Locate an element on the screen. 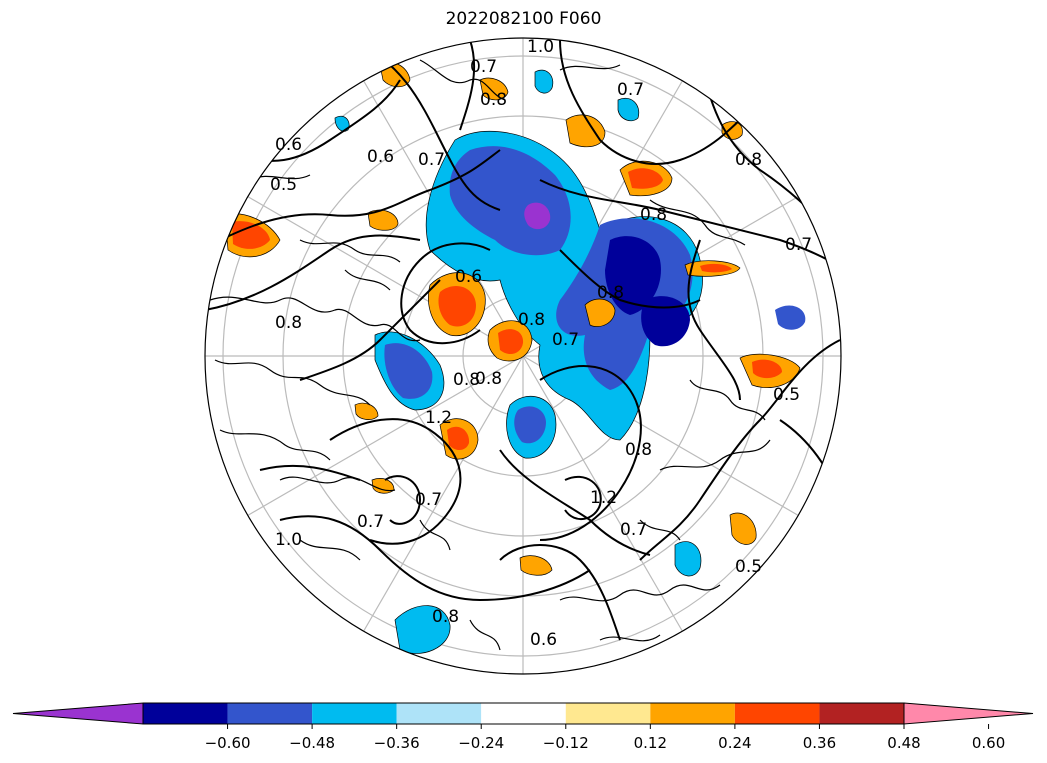 Image resolution: width=1047 pixels, height=763 pixels. colorbar-tick-label: −0.24 is located at coordinates (481, 743).